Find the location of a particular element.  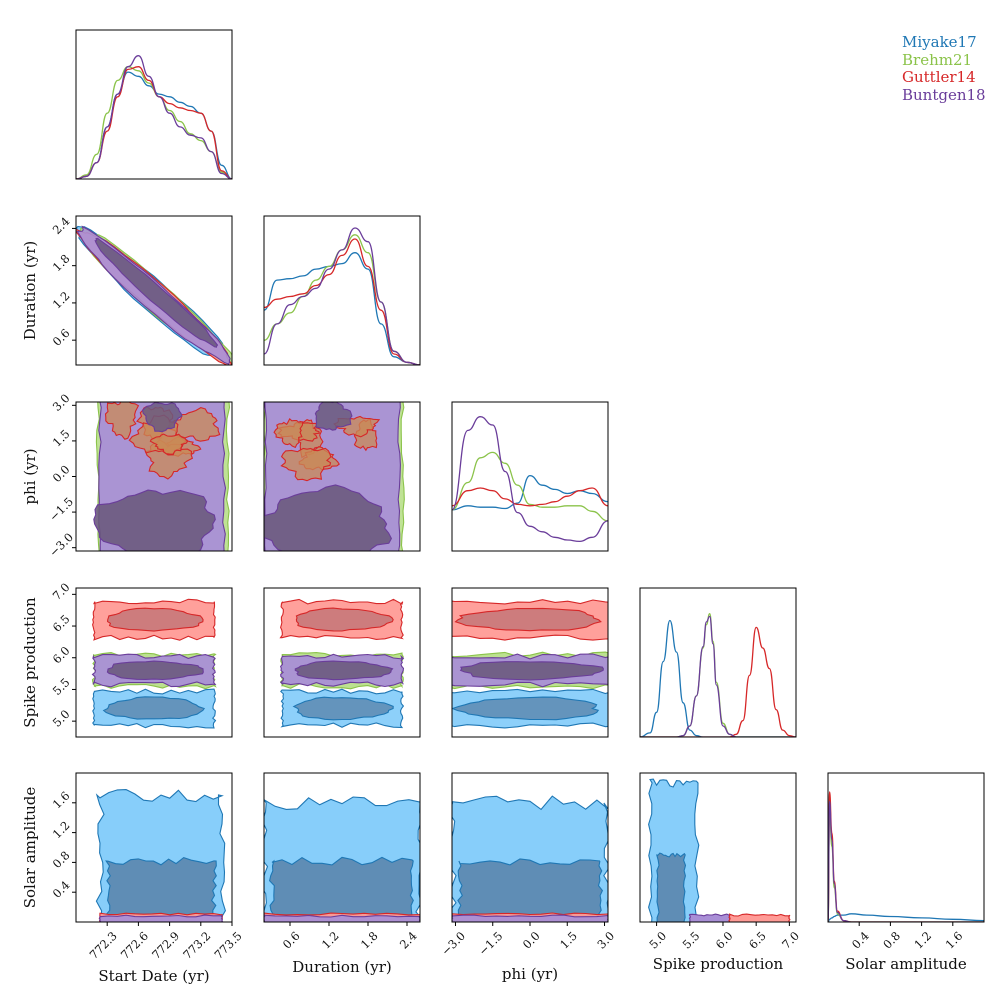

diag-panel-start is located at coordinates (154, 104).